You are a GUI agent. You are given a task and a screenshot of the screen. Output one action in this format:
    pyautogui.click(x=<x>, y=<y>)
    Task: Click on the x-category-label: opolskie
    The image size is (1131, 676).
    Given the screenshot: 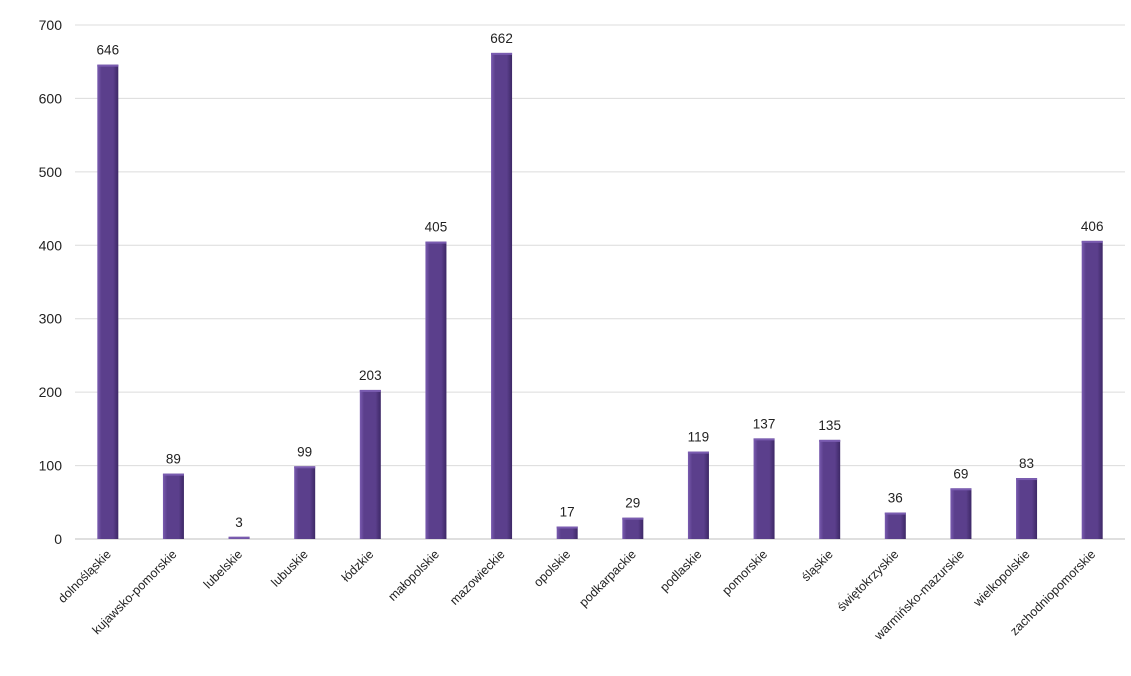 What is the action you would take?
    pyautogui.click(x=552, y=568)
    